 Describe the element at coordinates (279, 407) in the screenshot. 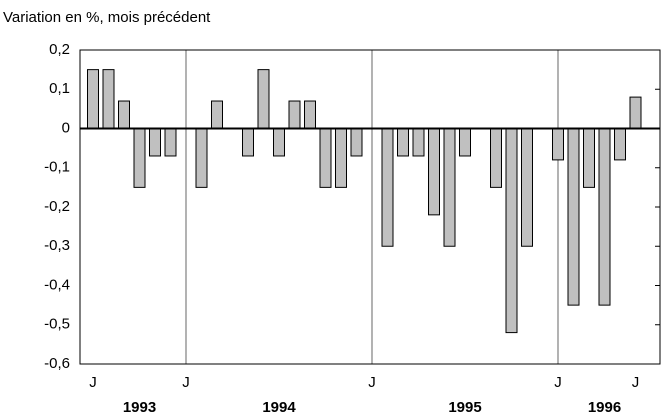

I see `year-label: 1994` at that location.